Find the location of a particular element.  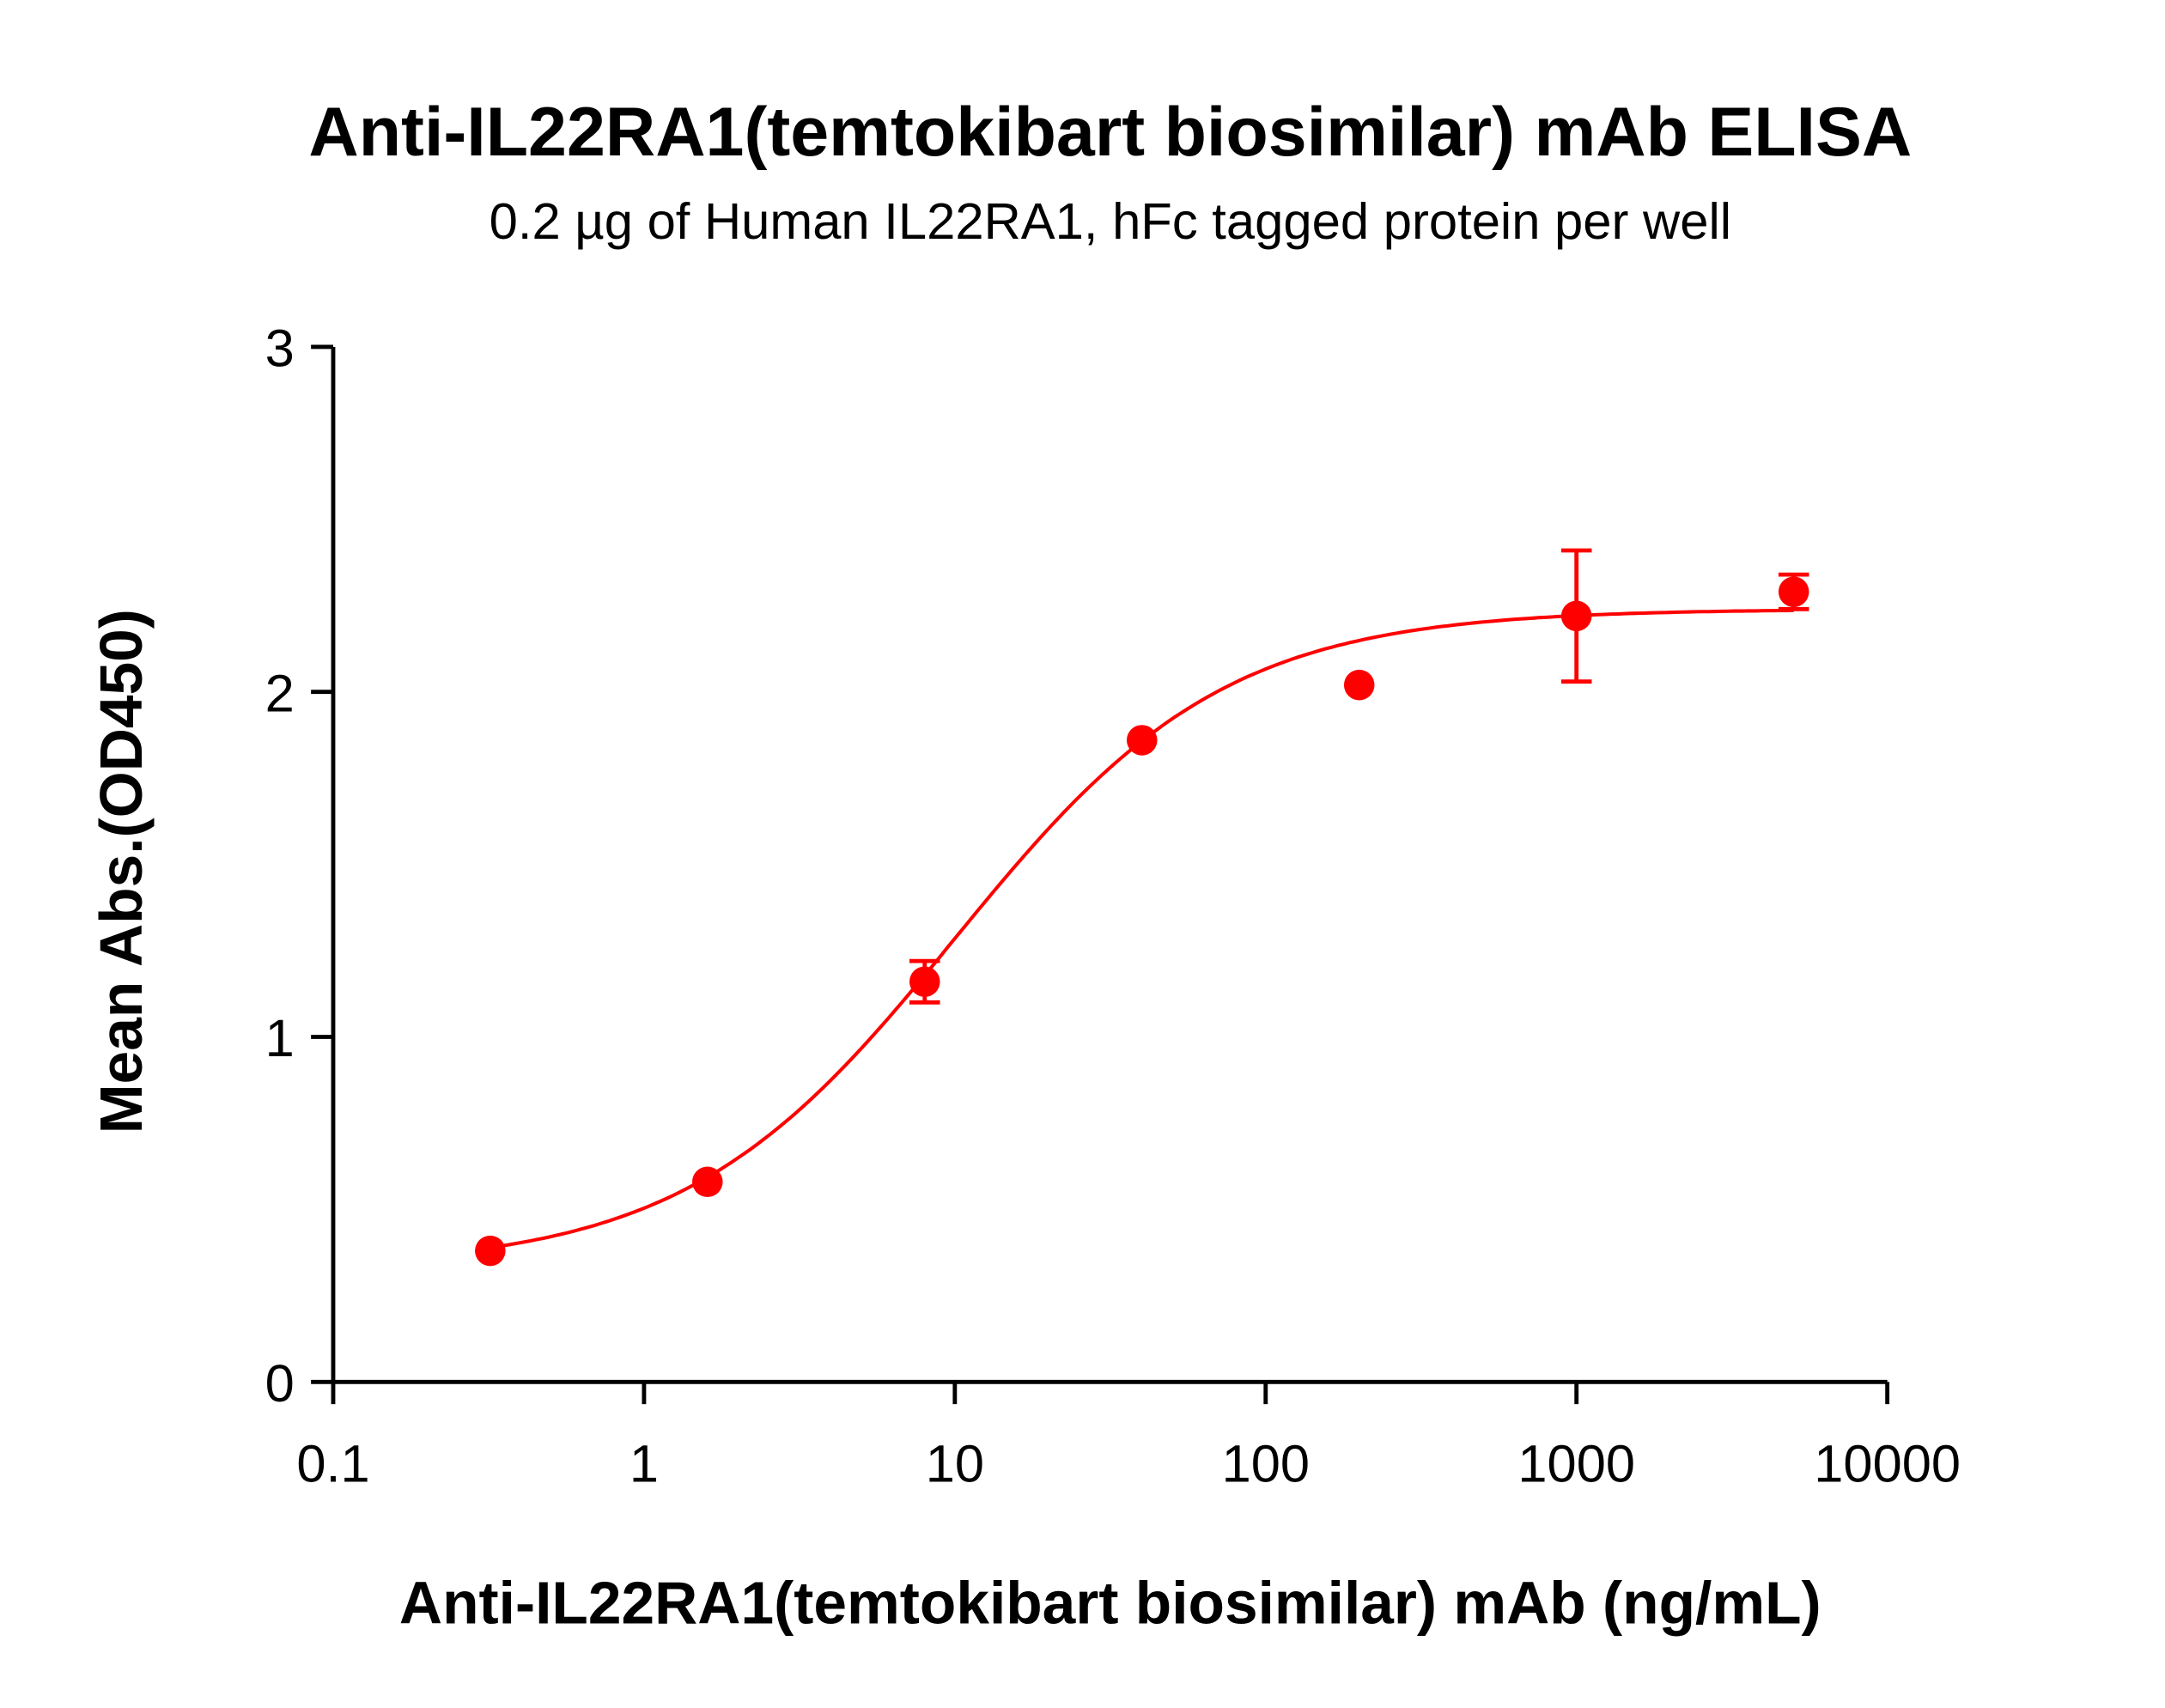

x-tick-label: 100 is located at coordinates (1266, 1464).